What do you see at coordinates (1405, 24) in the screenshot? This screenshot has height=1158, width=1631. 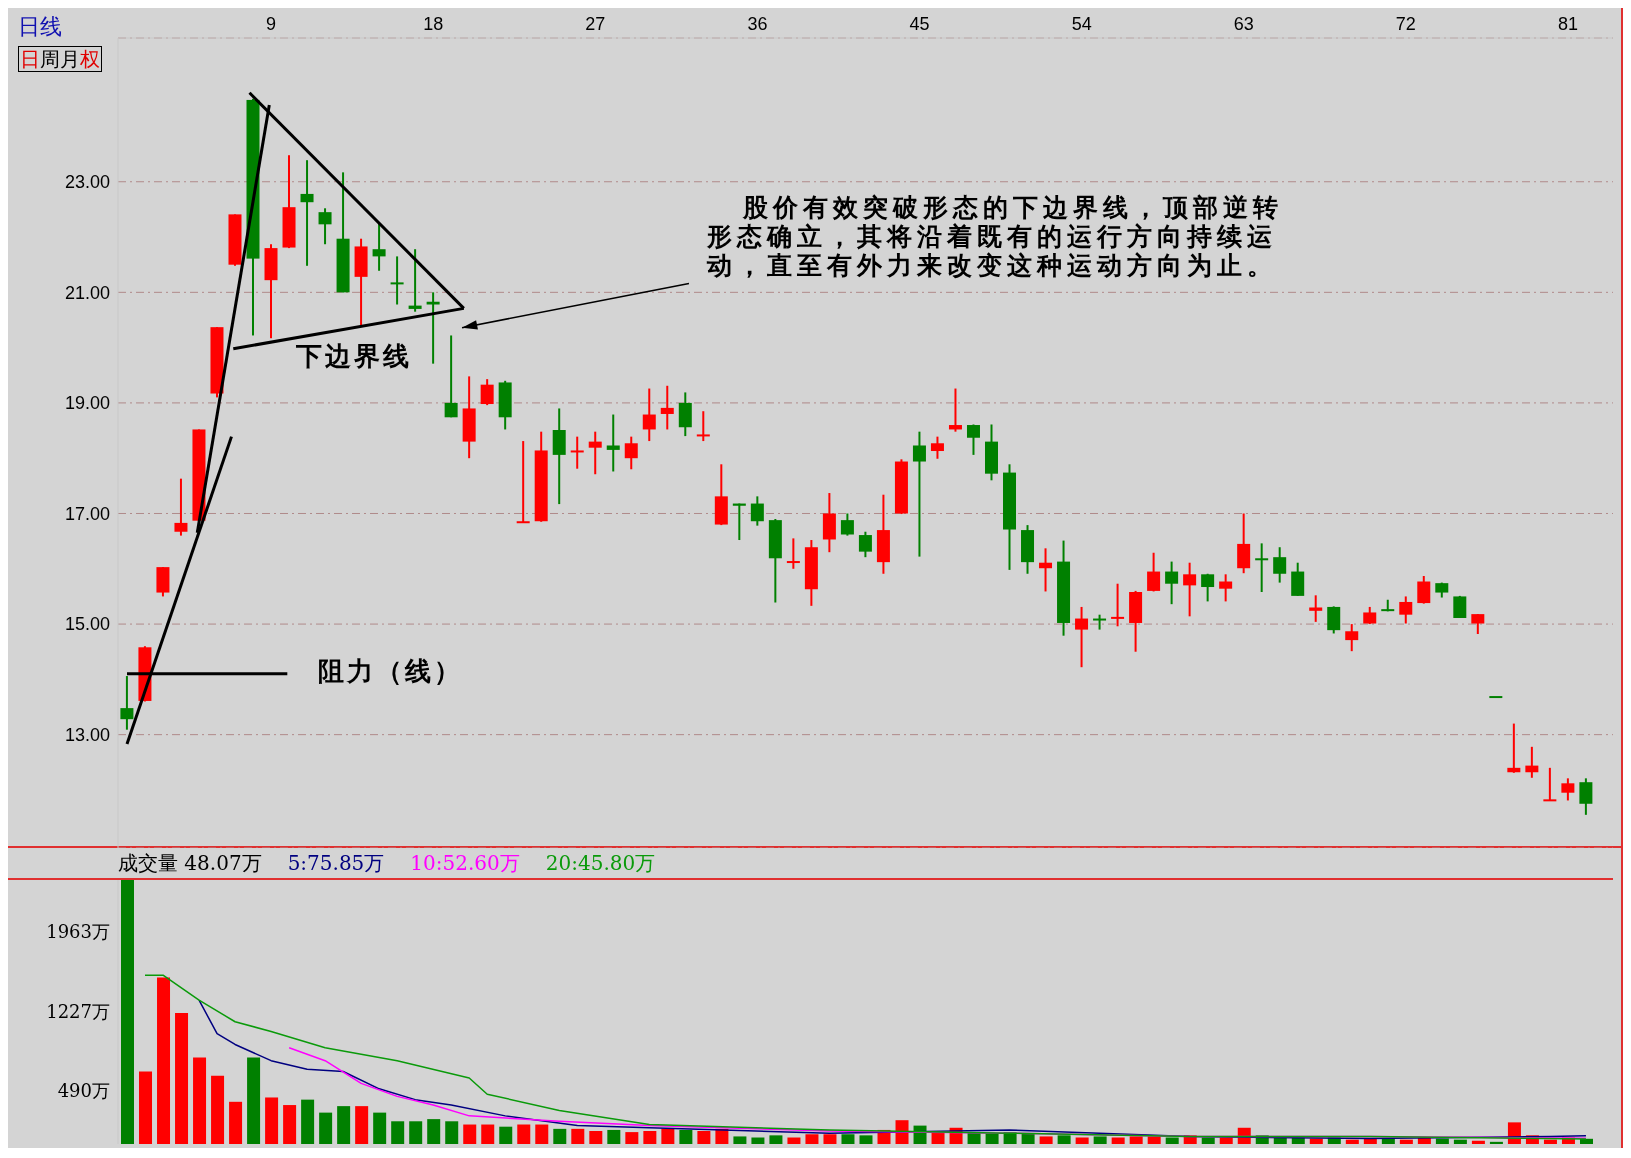 I see `x-tick-label: 72` at bounding box center [1405, 24].